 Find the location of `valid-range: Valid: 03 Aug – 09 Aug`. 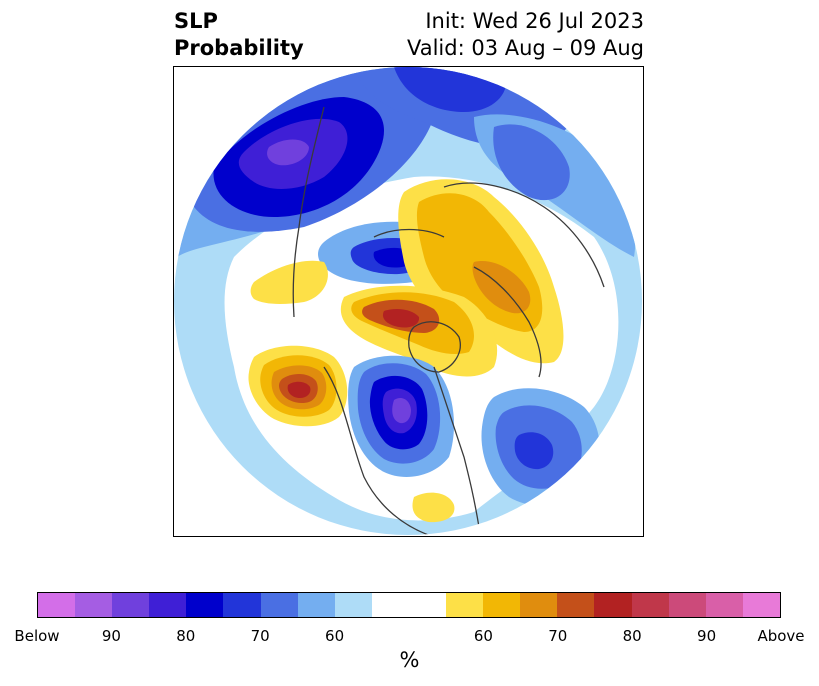

valid-range: Valid: 03 Aug – 09 Aug is located at coordinates (525, 48).